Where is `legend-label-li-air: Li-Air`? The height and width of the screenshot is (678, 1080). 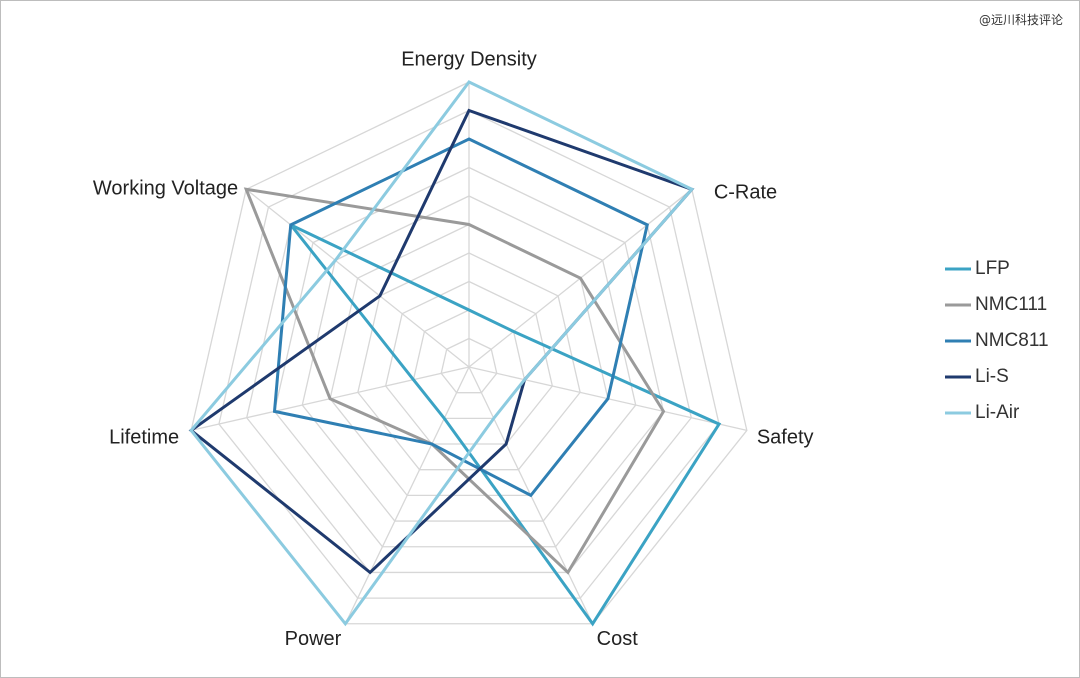
legend-label-li-air: Li-Air is located at coordinates (997, 412).